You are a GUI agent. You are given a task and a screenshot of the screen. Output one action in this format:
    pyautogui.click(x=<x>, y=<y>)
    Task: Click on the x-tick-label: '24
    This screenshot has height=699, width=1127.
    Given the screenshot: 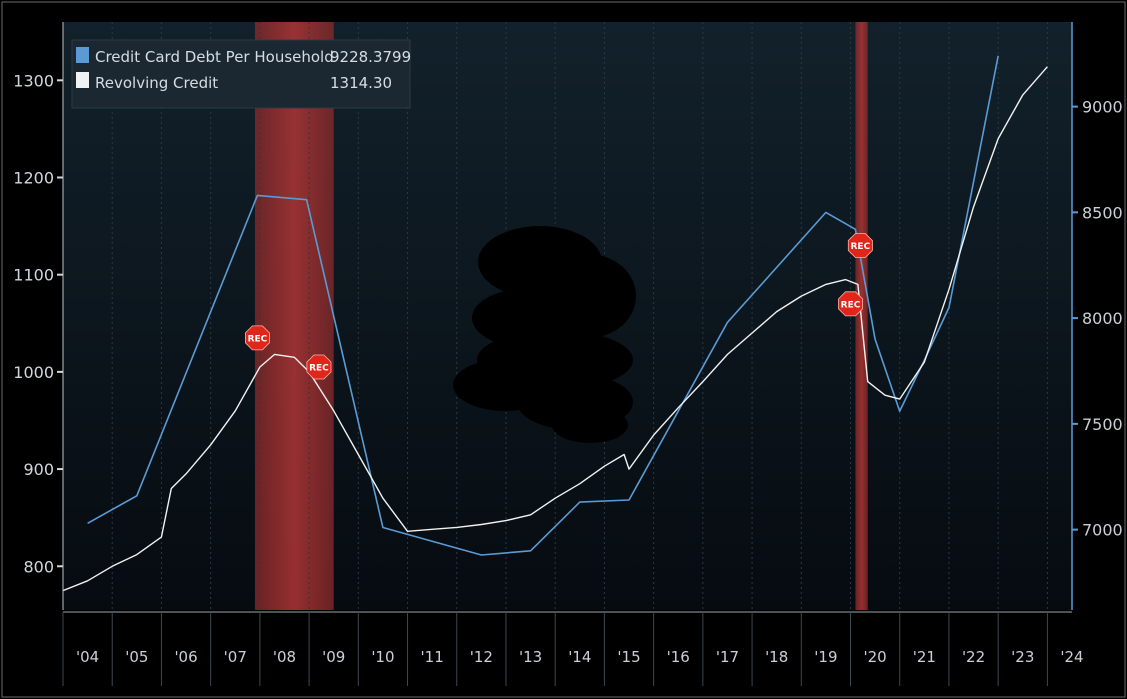 What is the action you would take?
    pyautogui.click(x=1071, y=657)
    